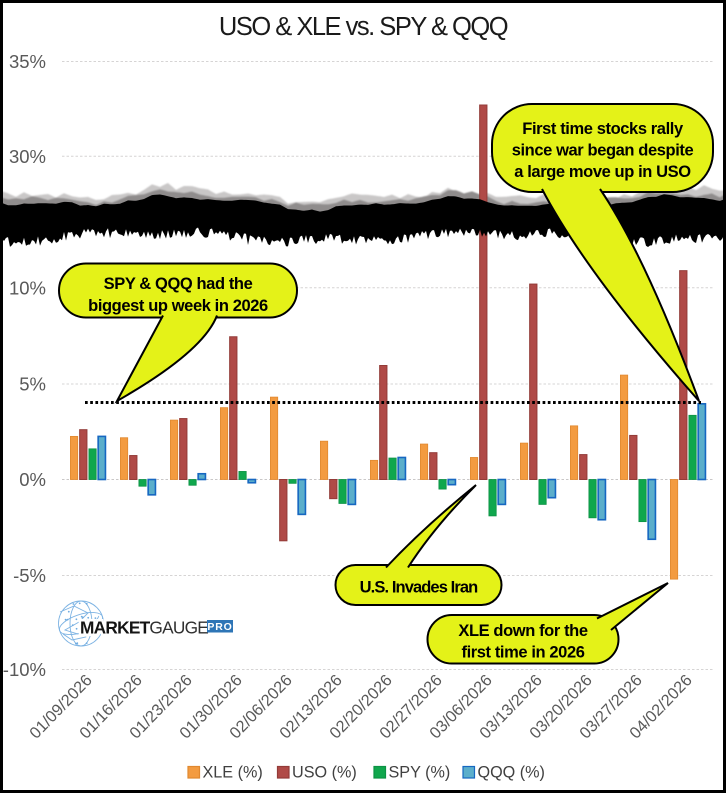 Image resolution: width=726 pixels, height=793 pixels. What do you see at coordinates (27, 61) in the screenshot?
I see `svg-text: 35%` at bounding box center [27, 61].